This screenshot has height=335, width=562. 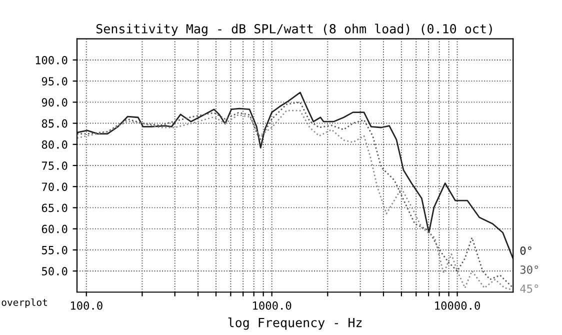 What do you see at coordinates (55, 208) in the screenshot?
I see `y-tick-label: 65.0` at bounding box center [55, 208].